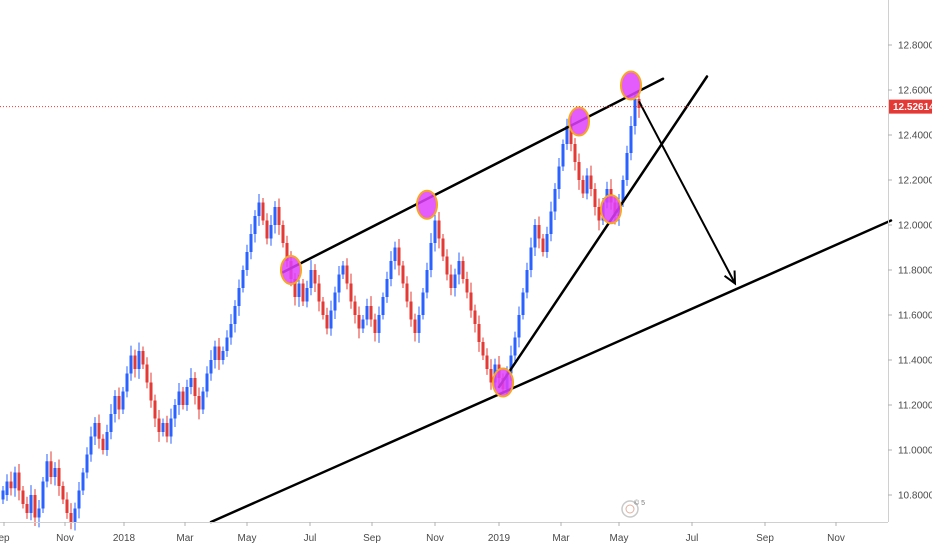  What do you see at coordinates (915, 496) in the screenshot?
I see `price-tick-label: 10.80000` at bounding box center [915, 496].